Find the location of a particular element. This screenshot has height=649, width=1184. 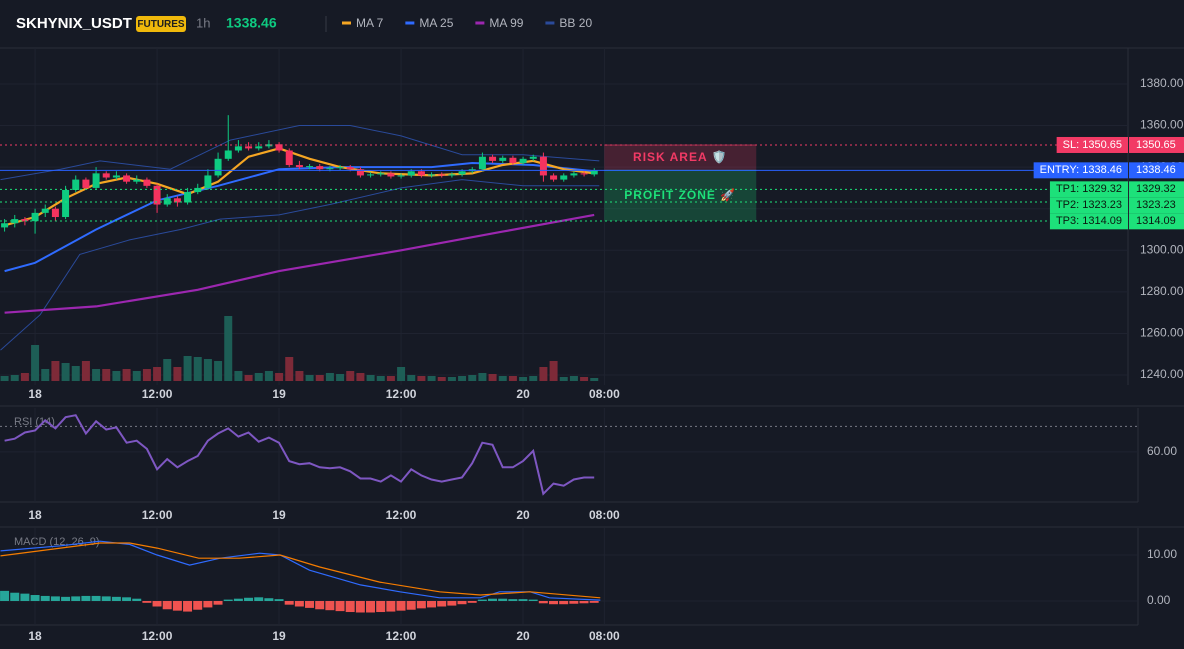

level-label: SL: 1350.65 is located at coordinates (1092, 145).